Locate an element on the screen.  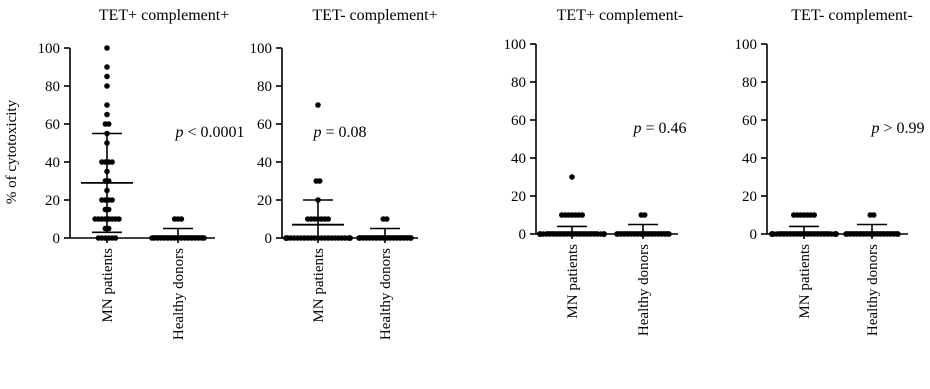
chart-title: TET+ complement- is located at coordinates (620, 15).